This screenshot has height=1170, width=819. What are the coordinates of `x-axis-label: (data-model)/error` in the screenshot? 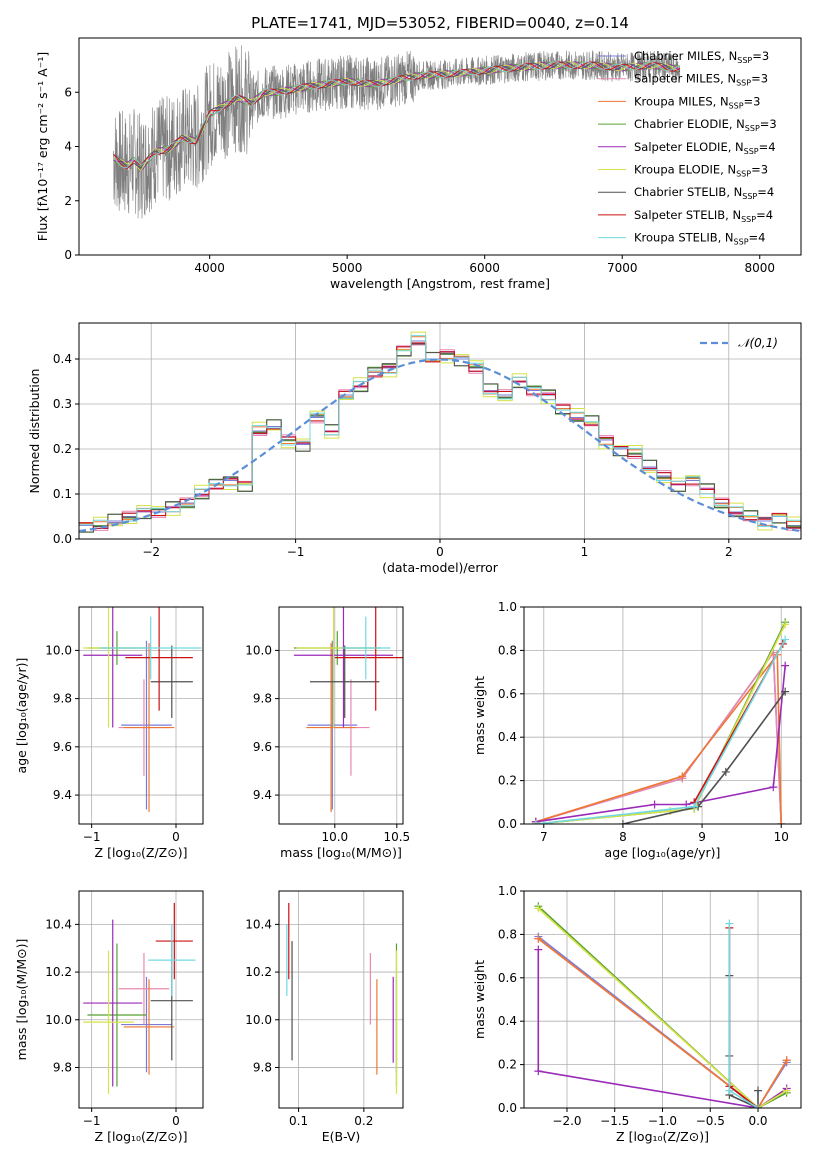 It's located at (440, 567).